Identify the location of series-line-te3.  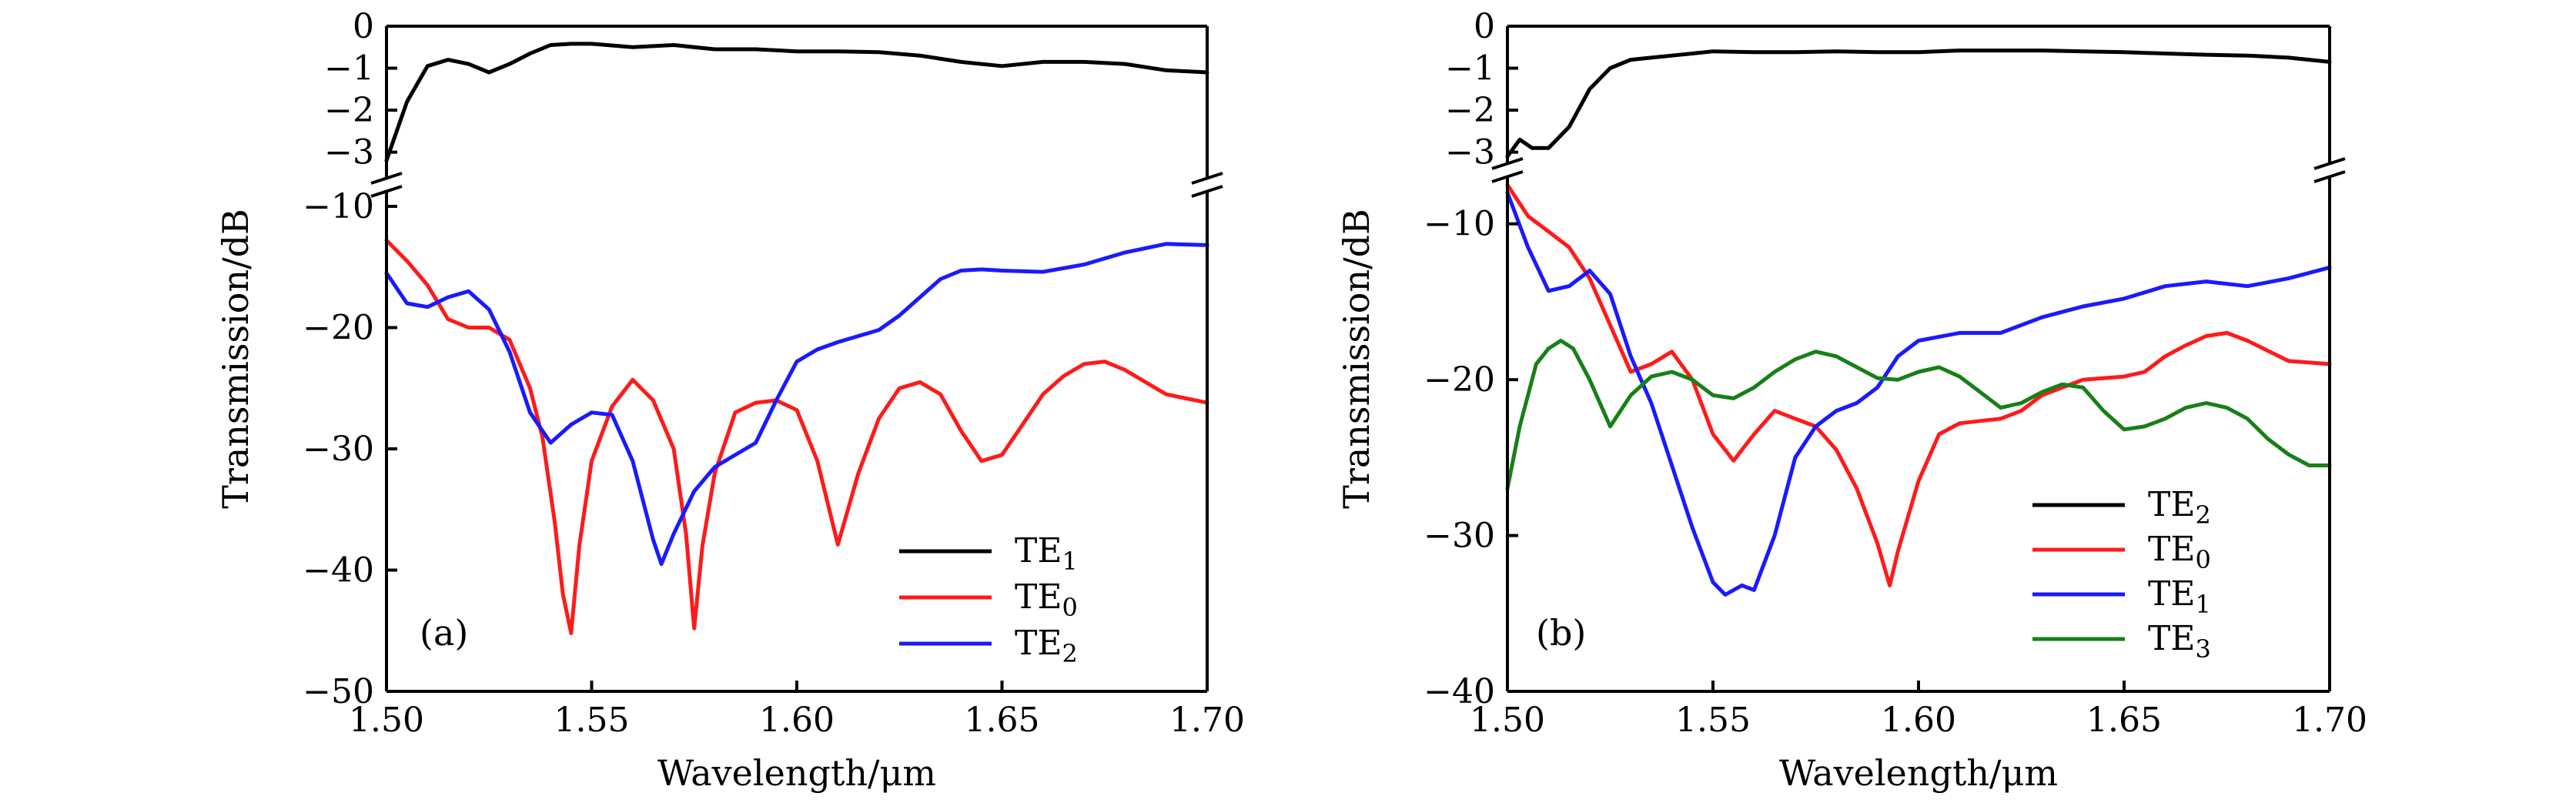
(1918, 415).